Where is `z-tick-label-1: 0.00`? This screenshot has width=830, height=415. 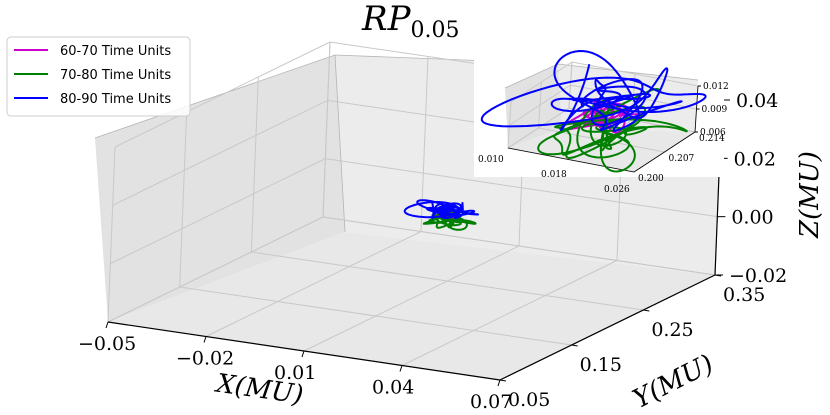
z-tick-label-1: 0.00 is located at coordinates (752, 218).